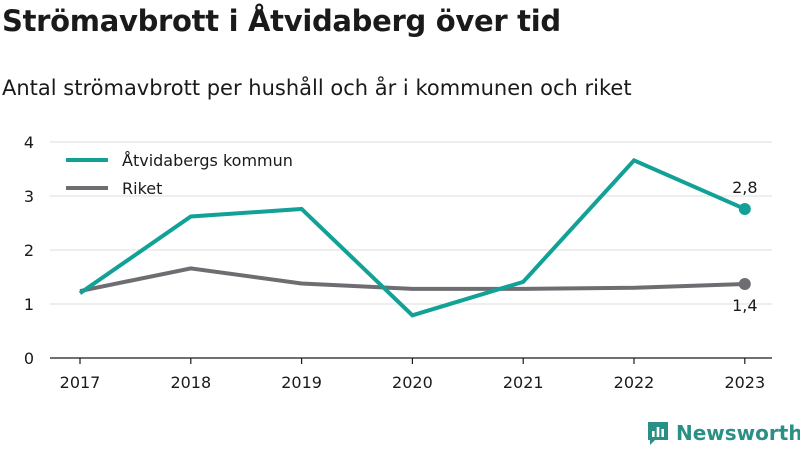 The height and width of the screenshot is (450, 800). I want to click on legend: Åtvidabergs kommun Riket, so click(179, 174).